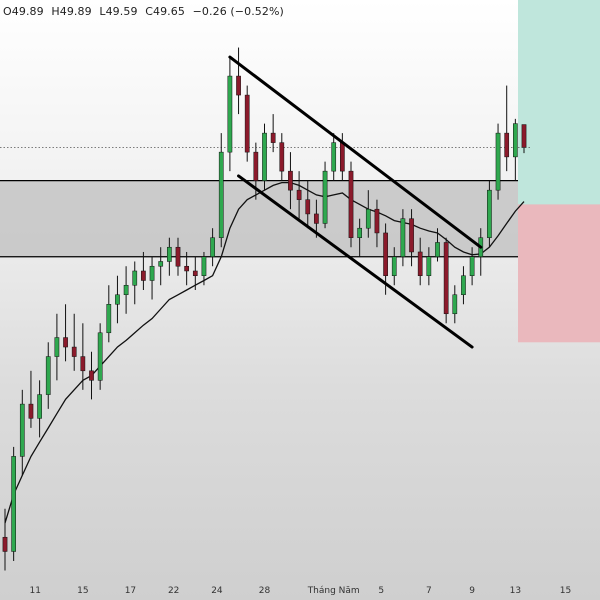 The height and width of the screenshot is (600, 600). I want to click on x-tick-label: 7, so click(429, 591).